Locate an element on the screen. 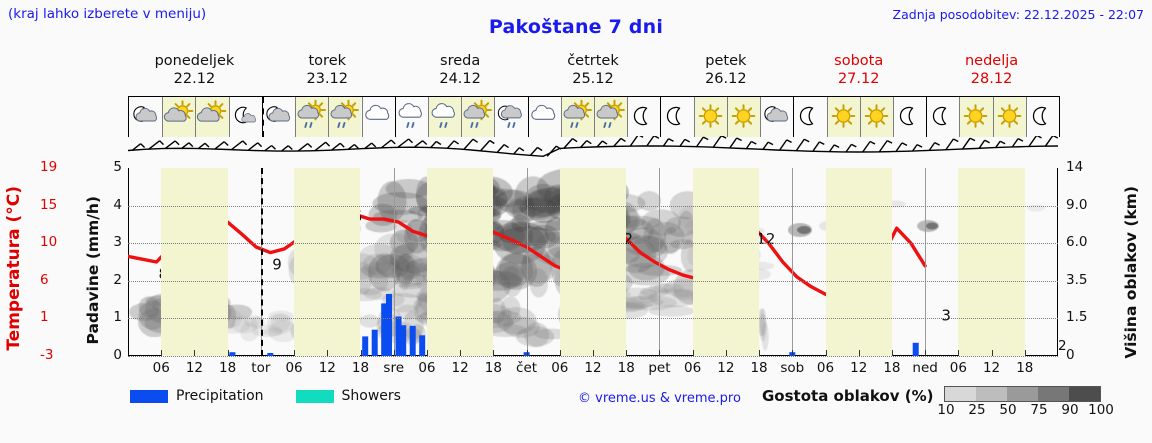 This screenshot has width=1152, height=443. x-tick-label-06-4: 06 is located at coordinates (294, 368).